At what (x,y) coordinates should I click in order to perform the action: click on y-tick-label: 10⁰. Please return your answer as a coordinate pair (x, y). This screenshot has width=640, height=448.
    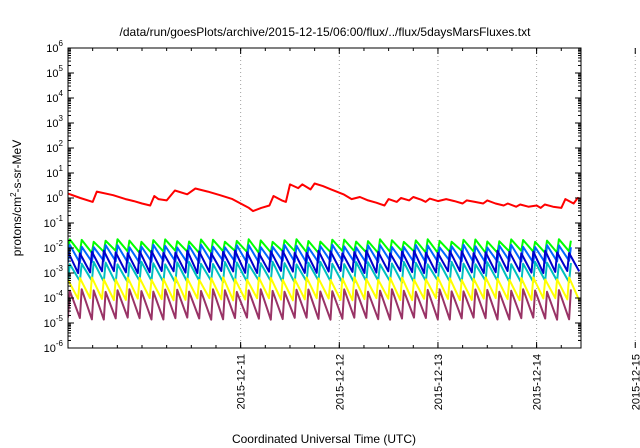
    Looking at the image, I should click on (54, 197).